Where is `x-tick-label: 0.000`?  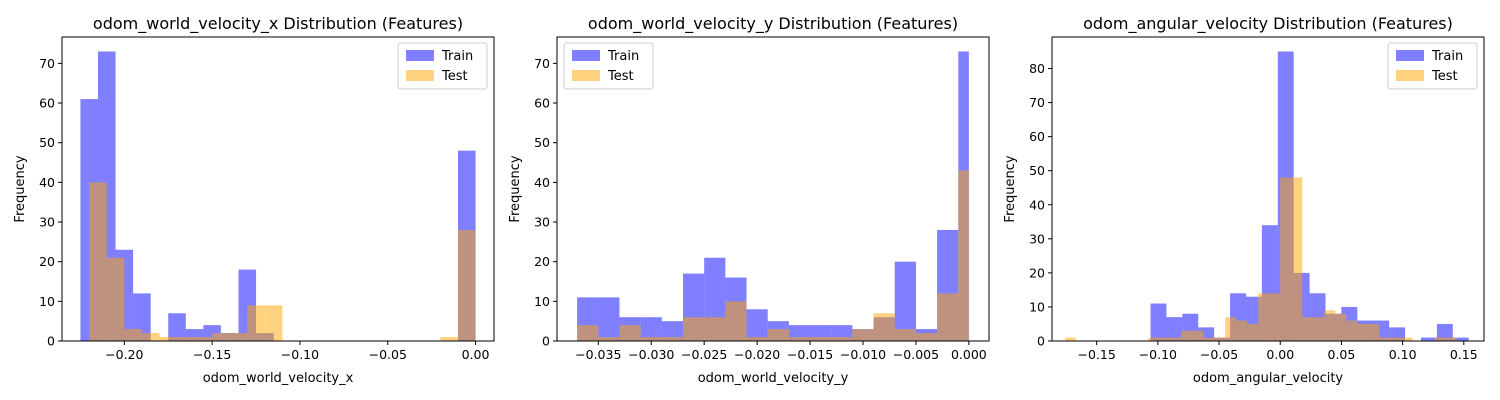
x-tick-label: 0.000 is located at coordinates (969, 354).